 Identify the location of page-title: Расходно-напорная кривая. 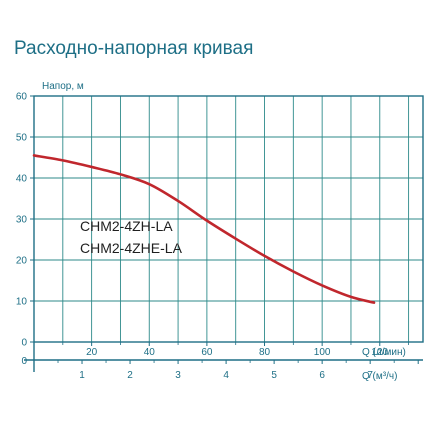
(134, 48).